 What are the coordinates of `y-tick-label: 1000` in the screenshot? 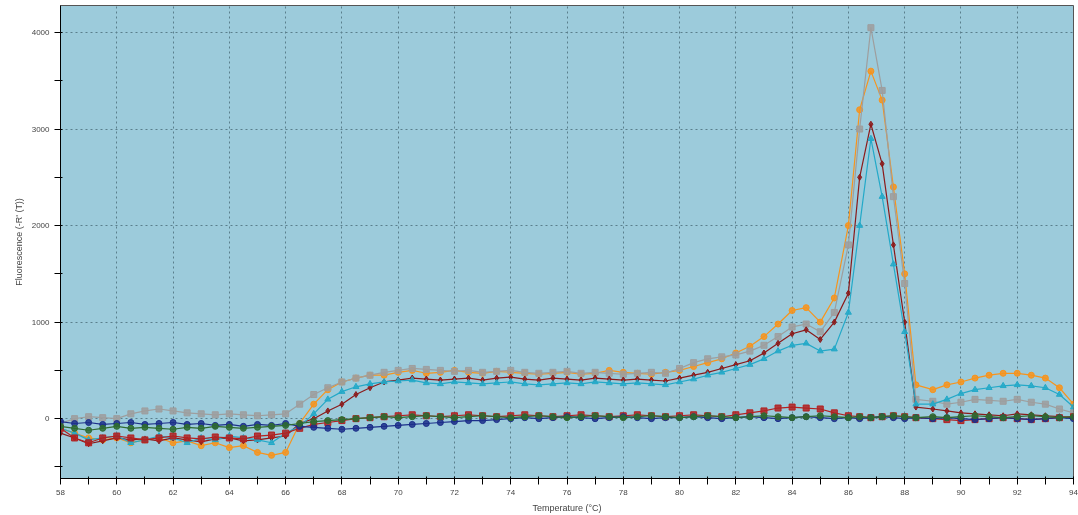 It's located at (41, 322).